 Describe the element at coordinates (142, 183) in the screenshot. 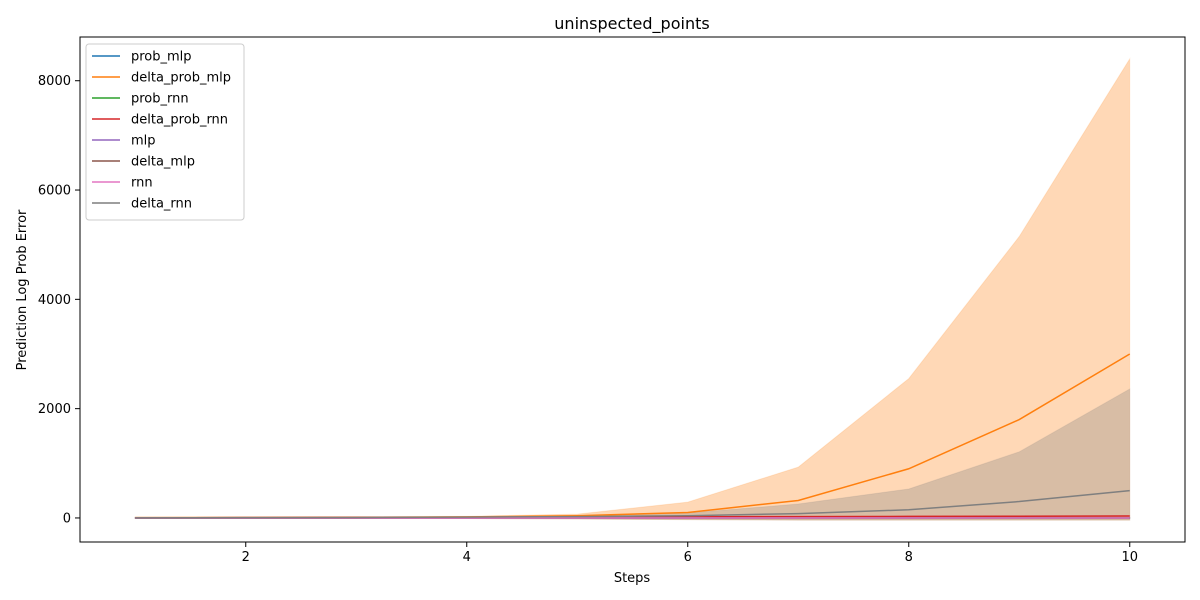

I see `legend-label: rnn` at that location.